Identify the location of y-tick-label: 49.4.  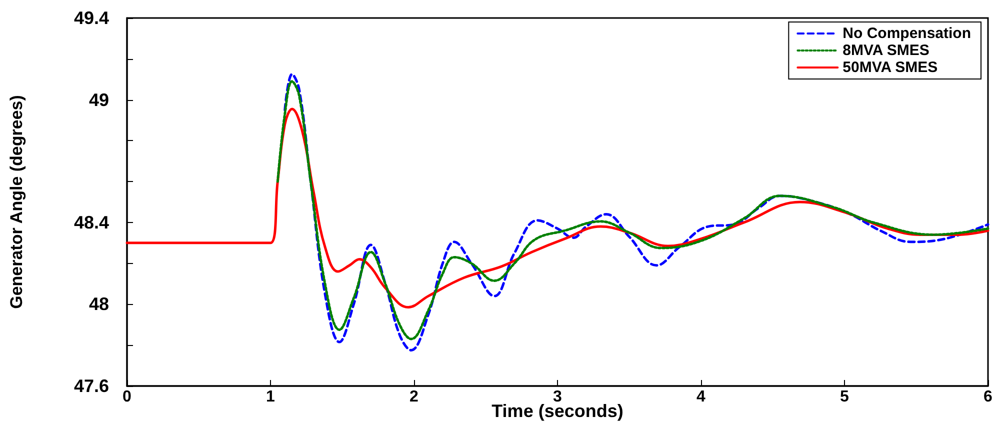
(91, 18).